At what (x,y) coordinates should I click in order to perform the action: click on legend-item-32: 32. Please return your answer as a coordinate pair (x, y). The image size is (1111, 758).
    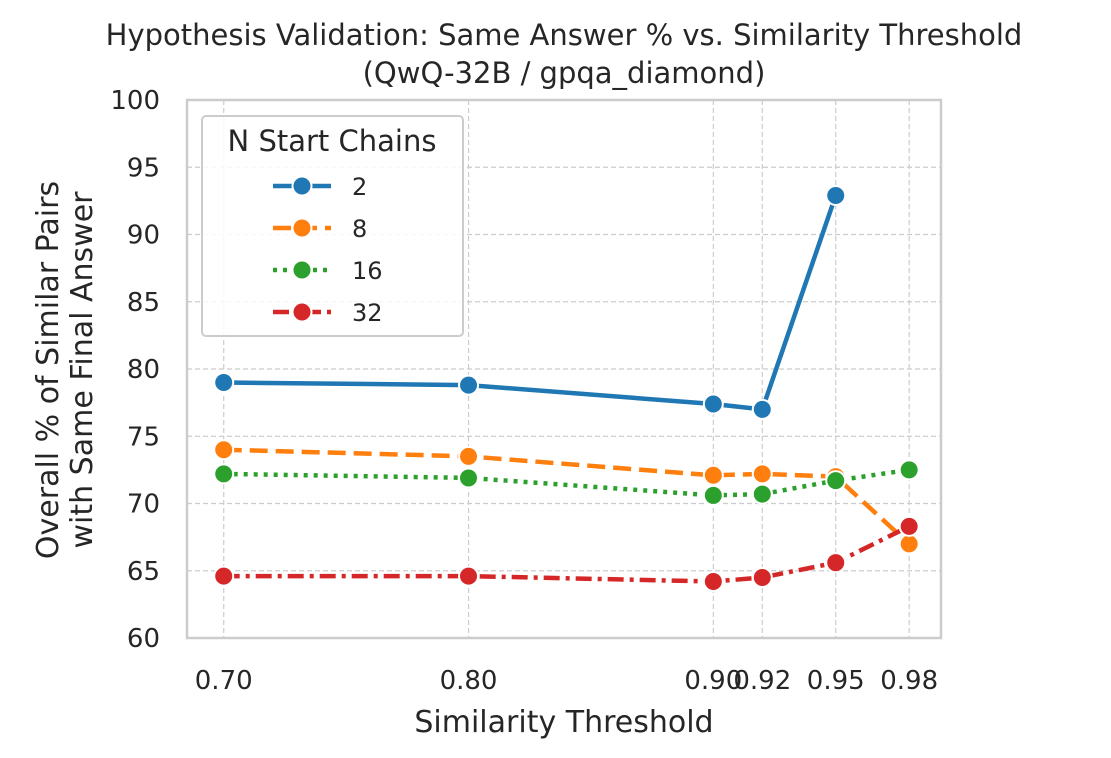
    Looking at the image, I should click on (328, 313).